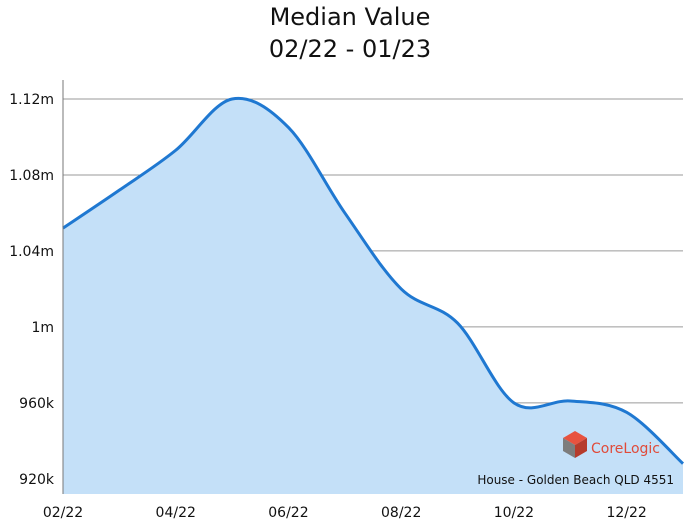 The height and width of the screenshot is (521, 700). Describe the element at coordinates (32, 290) in the screenshot. I see `y-tick-labels: 920k 960k 1m 1.04m 1.08m 1.12m` at that location.